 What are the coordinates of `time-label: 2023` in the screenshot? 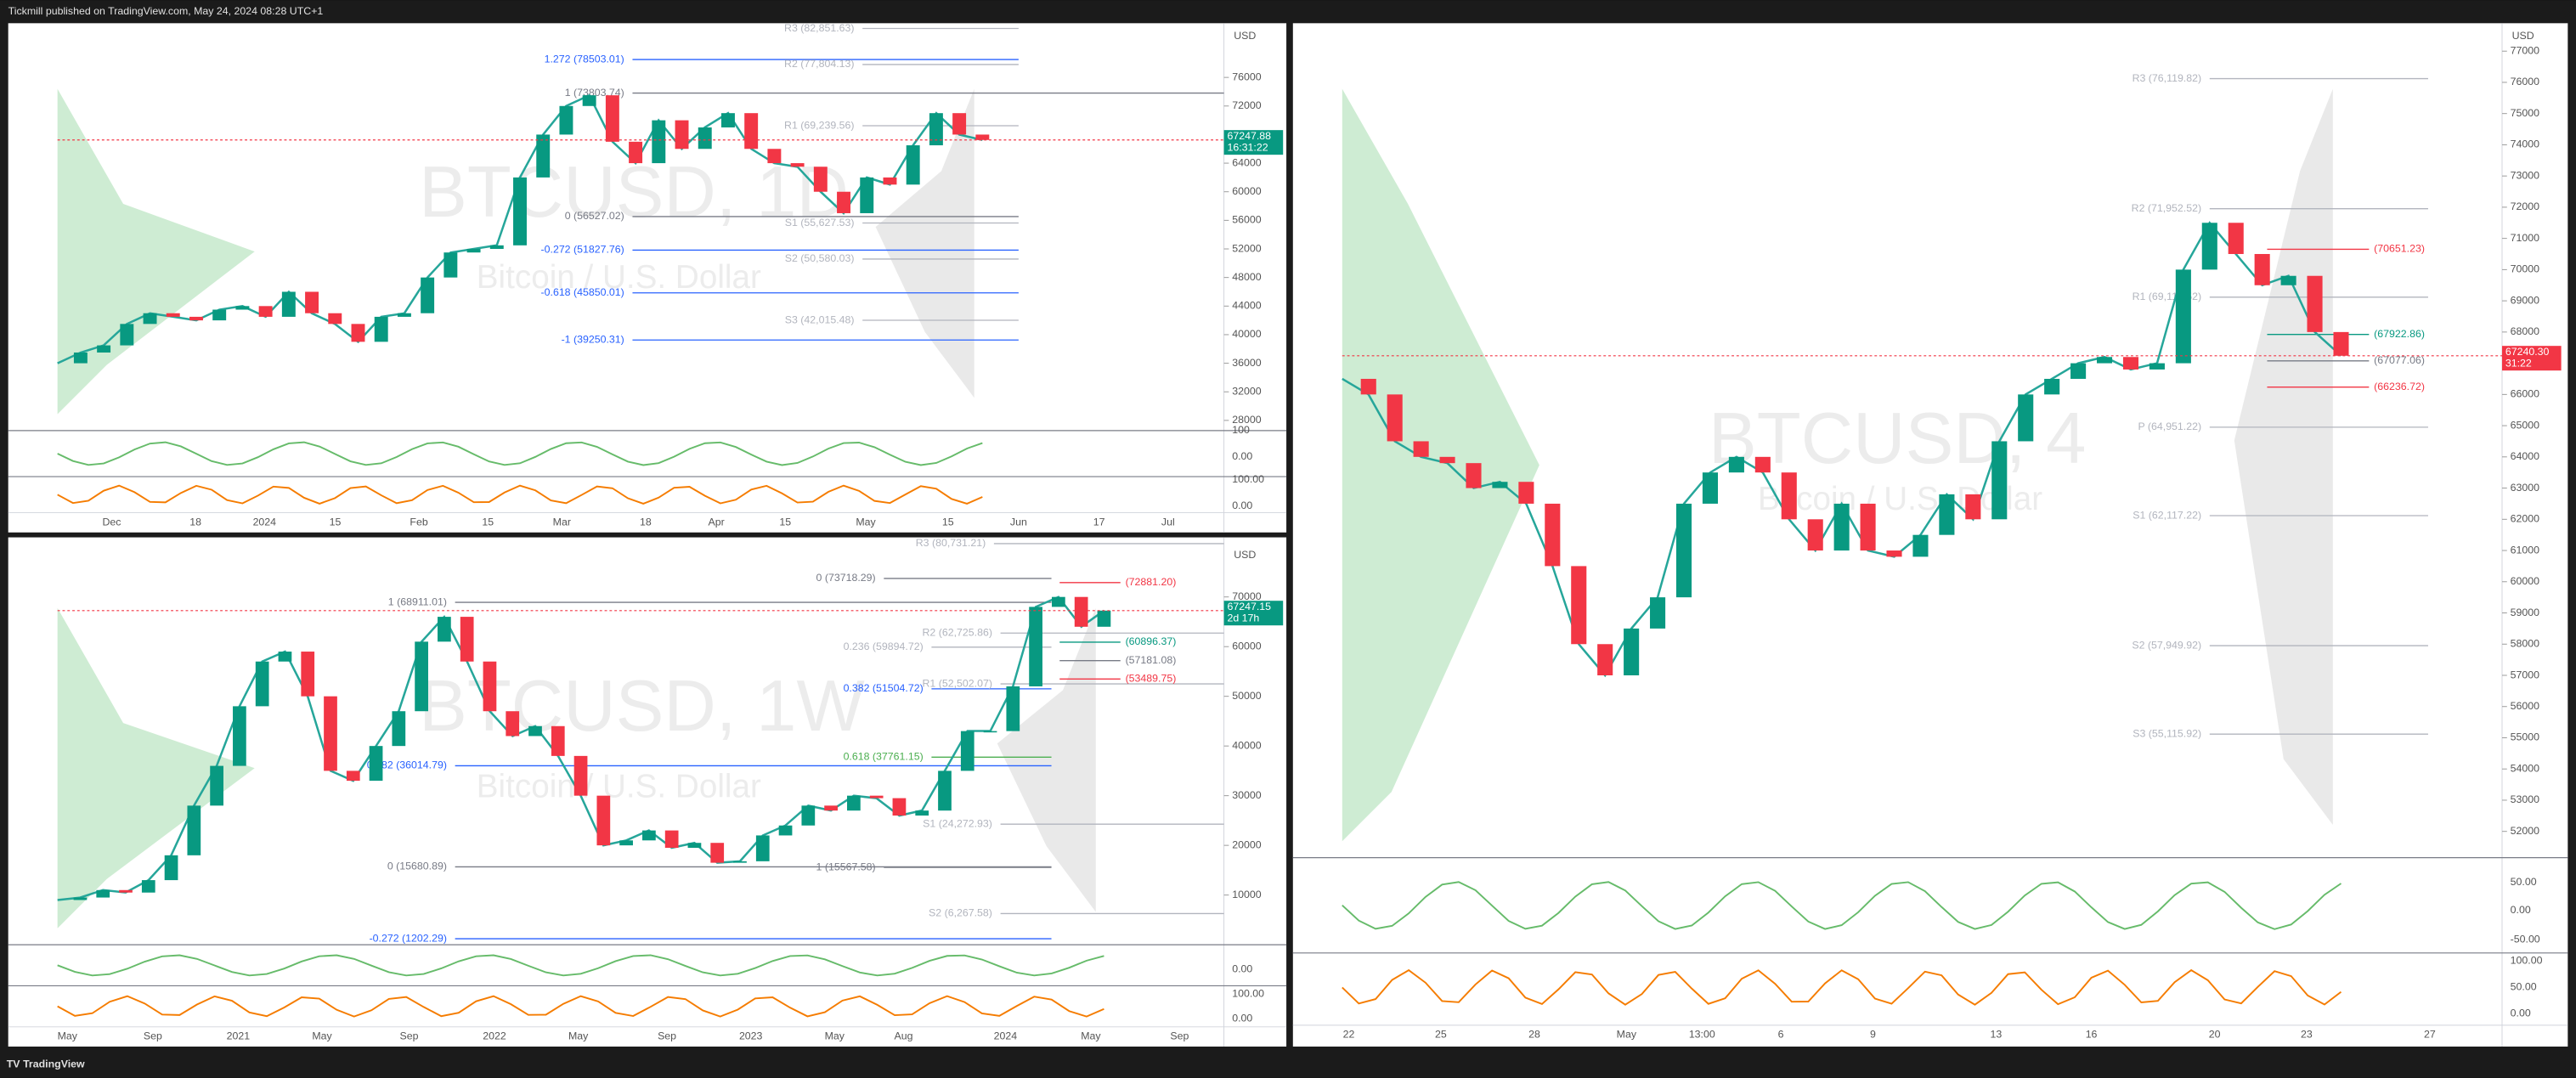 It's located at (751, 1036).